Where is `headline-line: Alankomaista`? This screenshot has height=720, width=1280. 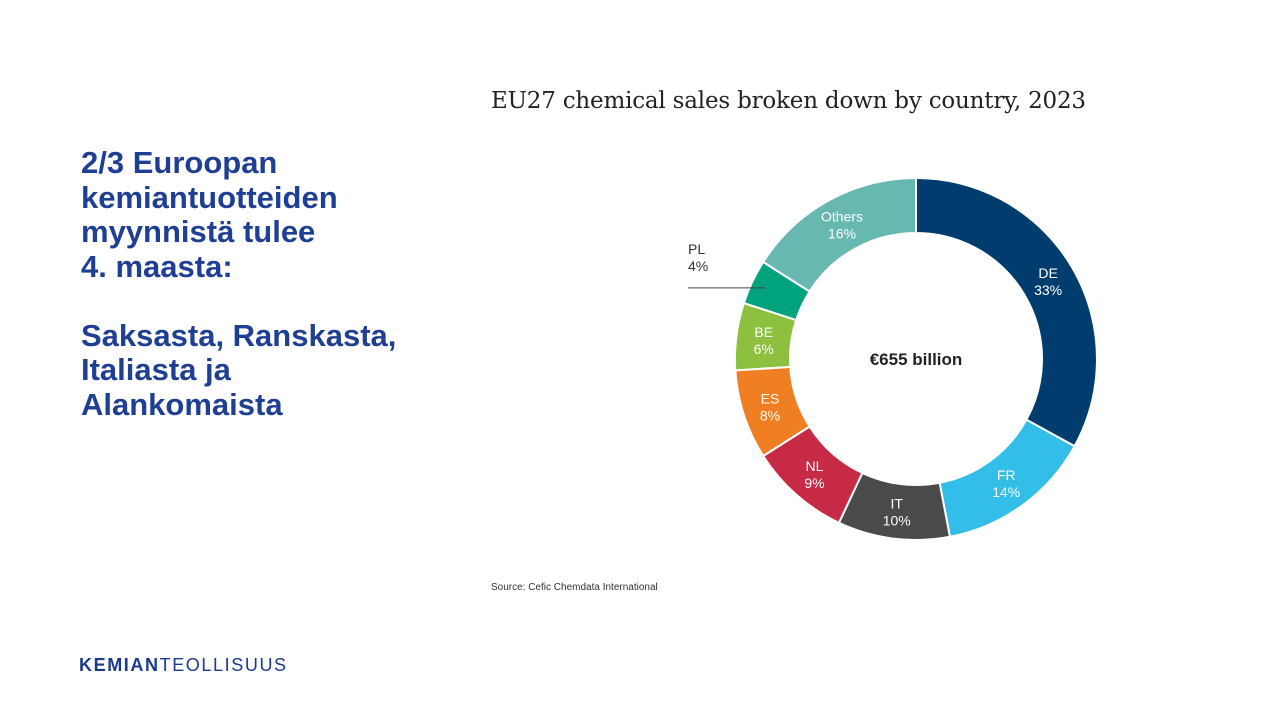 headline-line: Alankomaista is located at coordinates (182, 404).